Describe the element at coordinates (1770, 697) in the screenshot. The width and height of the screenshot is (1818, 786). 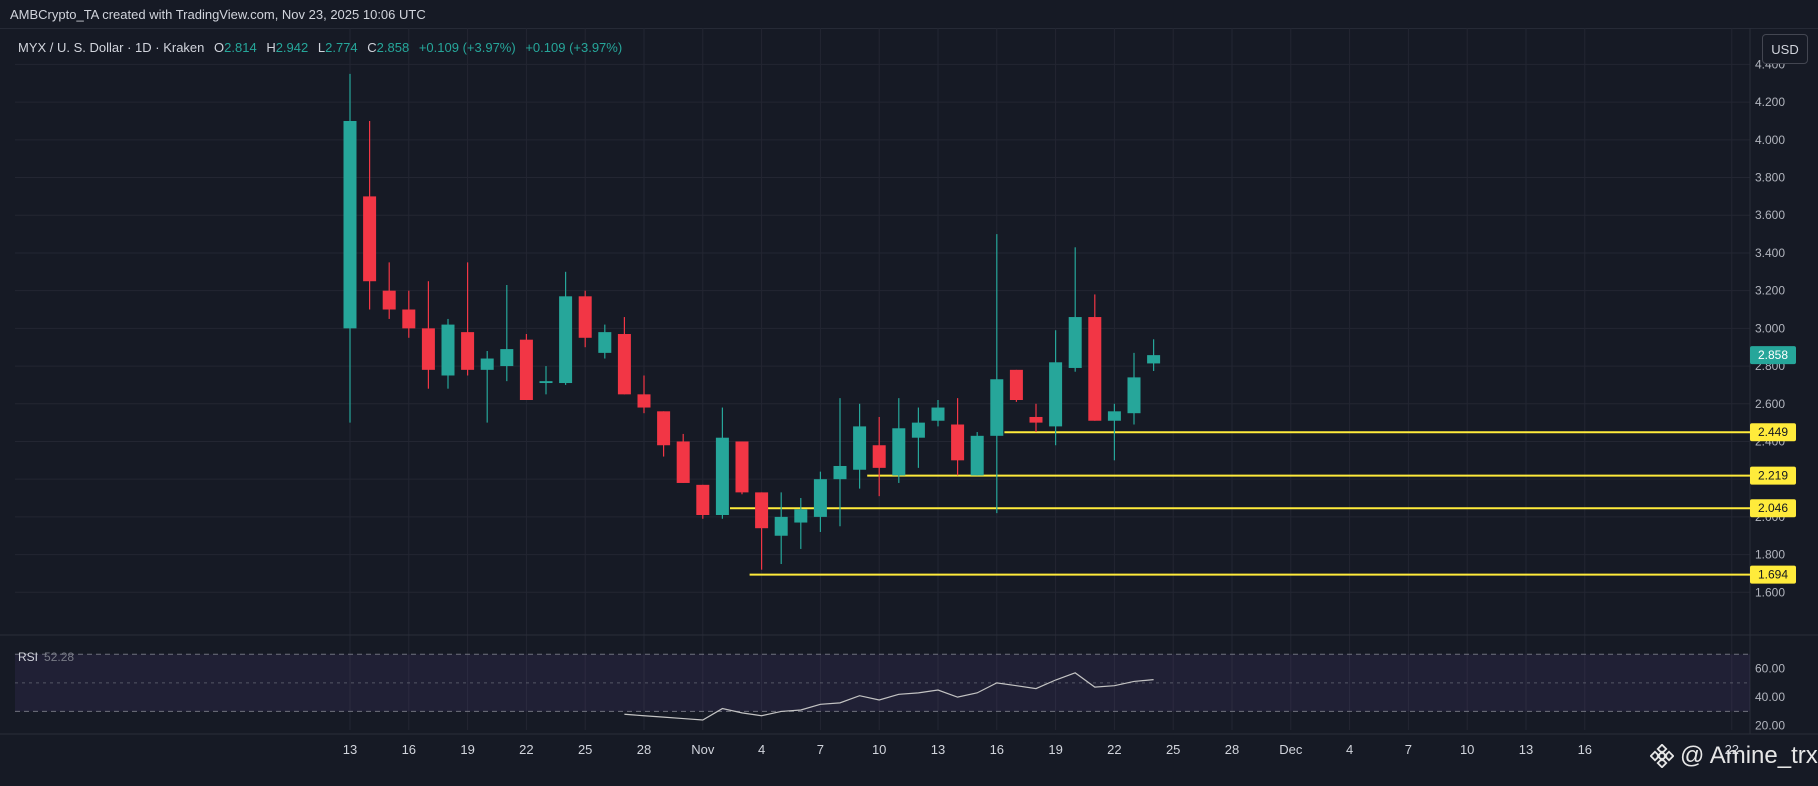
I see `rsi-tick-label: 40.00` at that location.